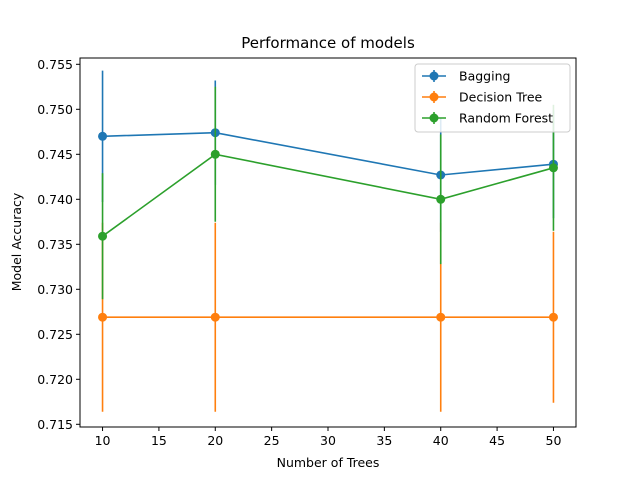 Image resolution: width=640 pixels, height=480 pixels. Describe the element at coordinates (55, 199) in the screenshot. I see `y-tick-label: 0.740` at that location.